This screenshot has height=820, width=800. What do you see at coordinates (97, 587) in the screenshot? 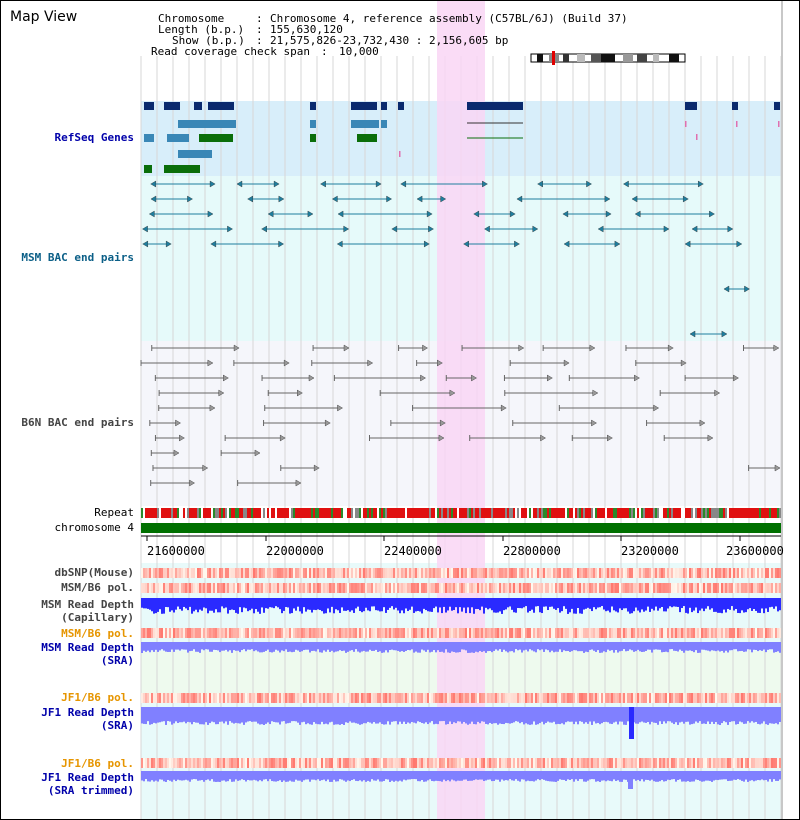
I see `track-label-msm-b6-pol-1: MSM/B6 pol.` at bounding box center [97, 587].